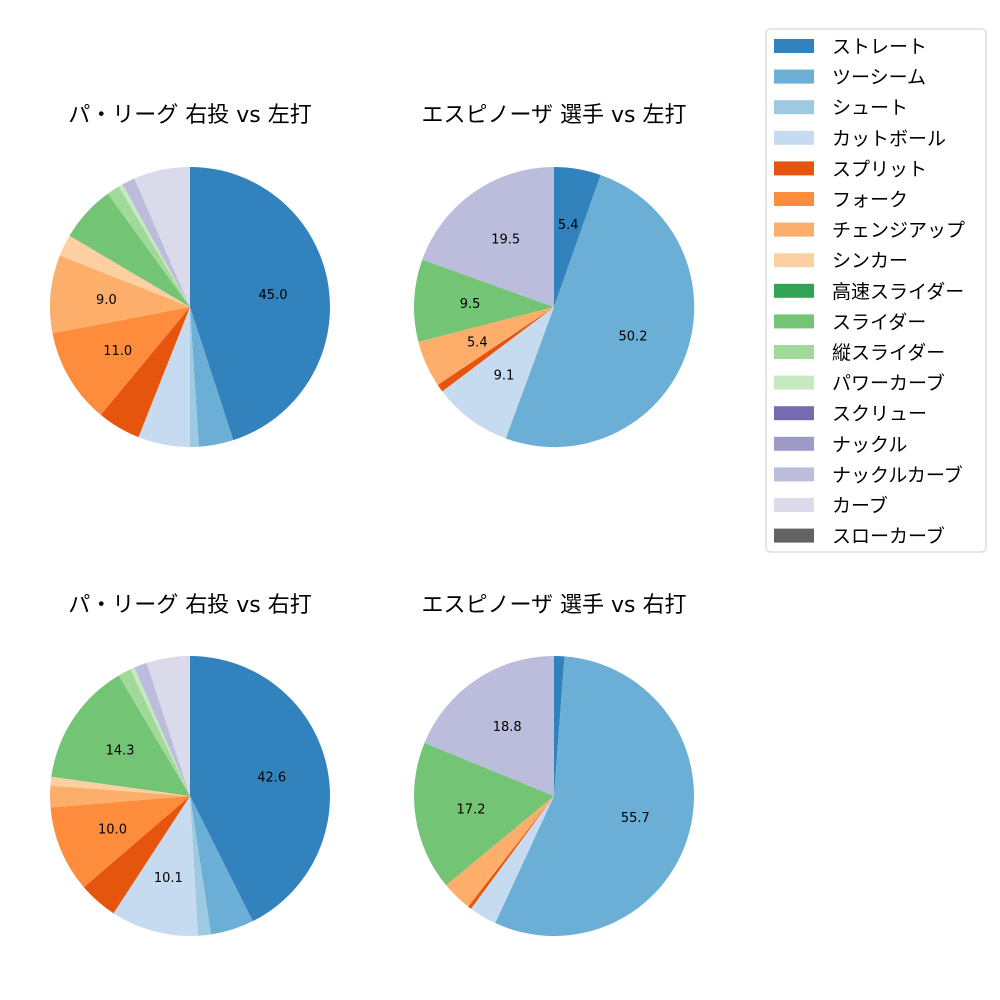  I want to click on chart-title: パ・リーグ 右投 vs 左打, so click(189, 115).